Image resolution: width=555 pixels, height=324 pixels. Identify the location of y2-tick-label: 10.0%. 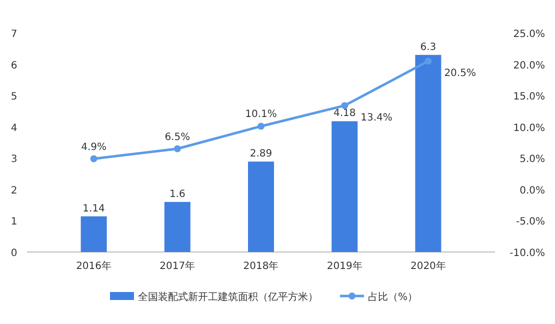
(529, 128).